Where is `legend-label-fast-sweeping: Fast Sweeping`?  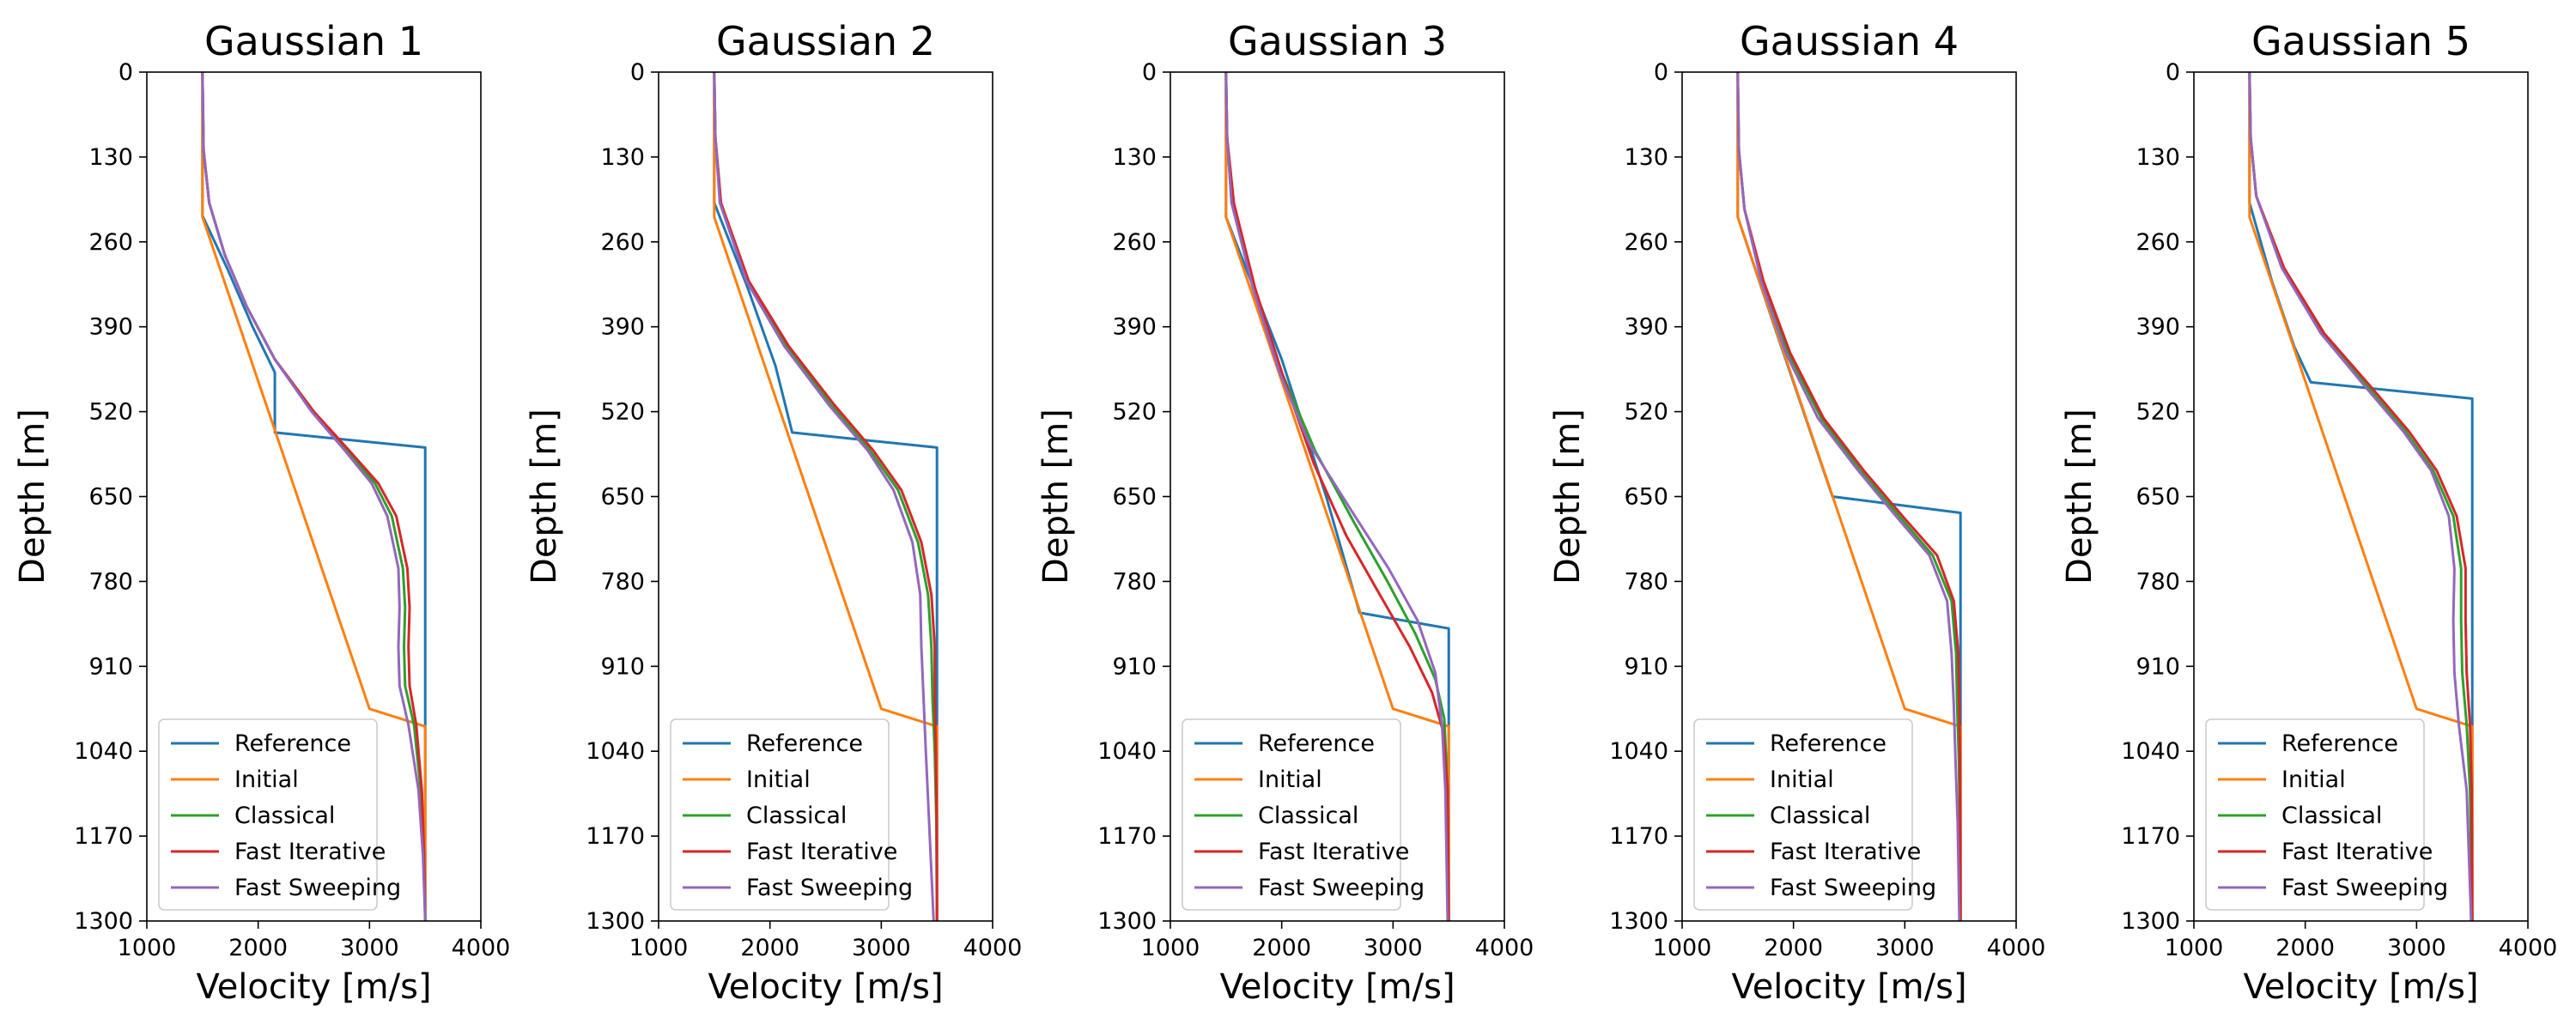
legend-label-fast-sweeping: Fast Sweeping is located at coordinates (2364, 888).